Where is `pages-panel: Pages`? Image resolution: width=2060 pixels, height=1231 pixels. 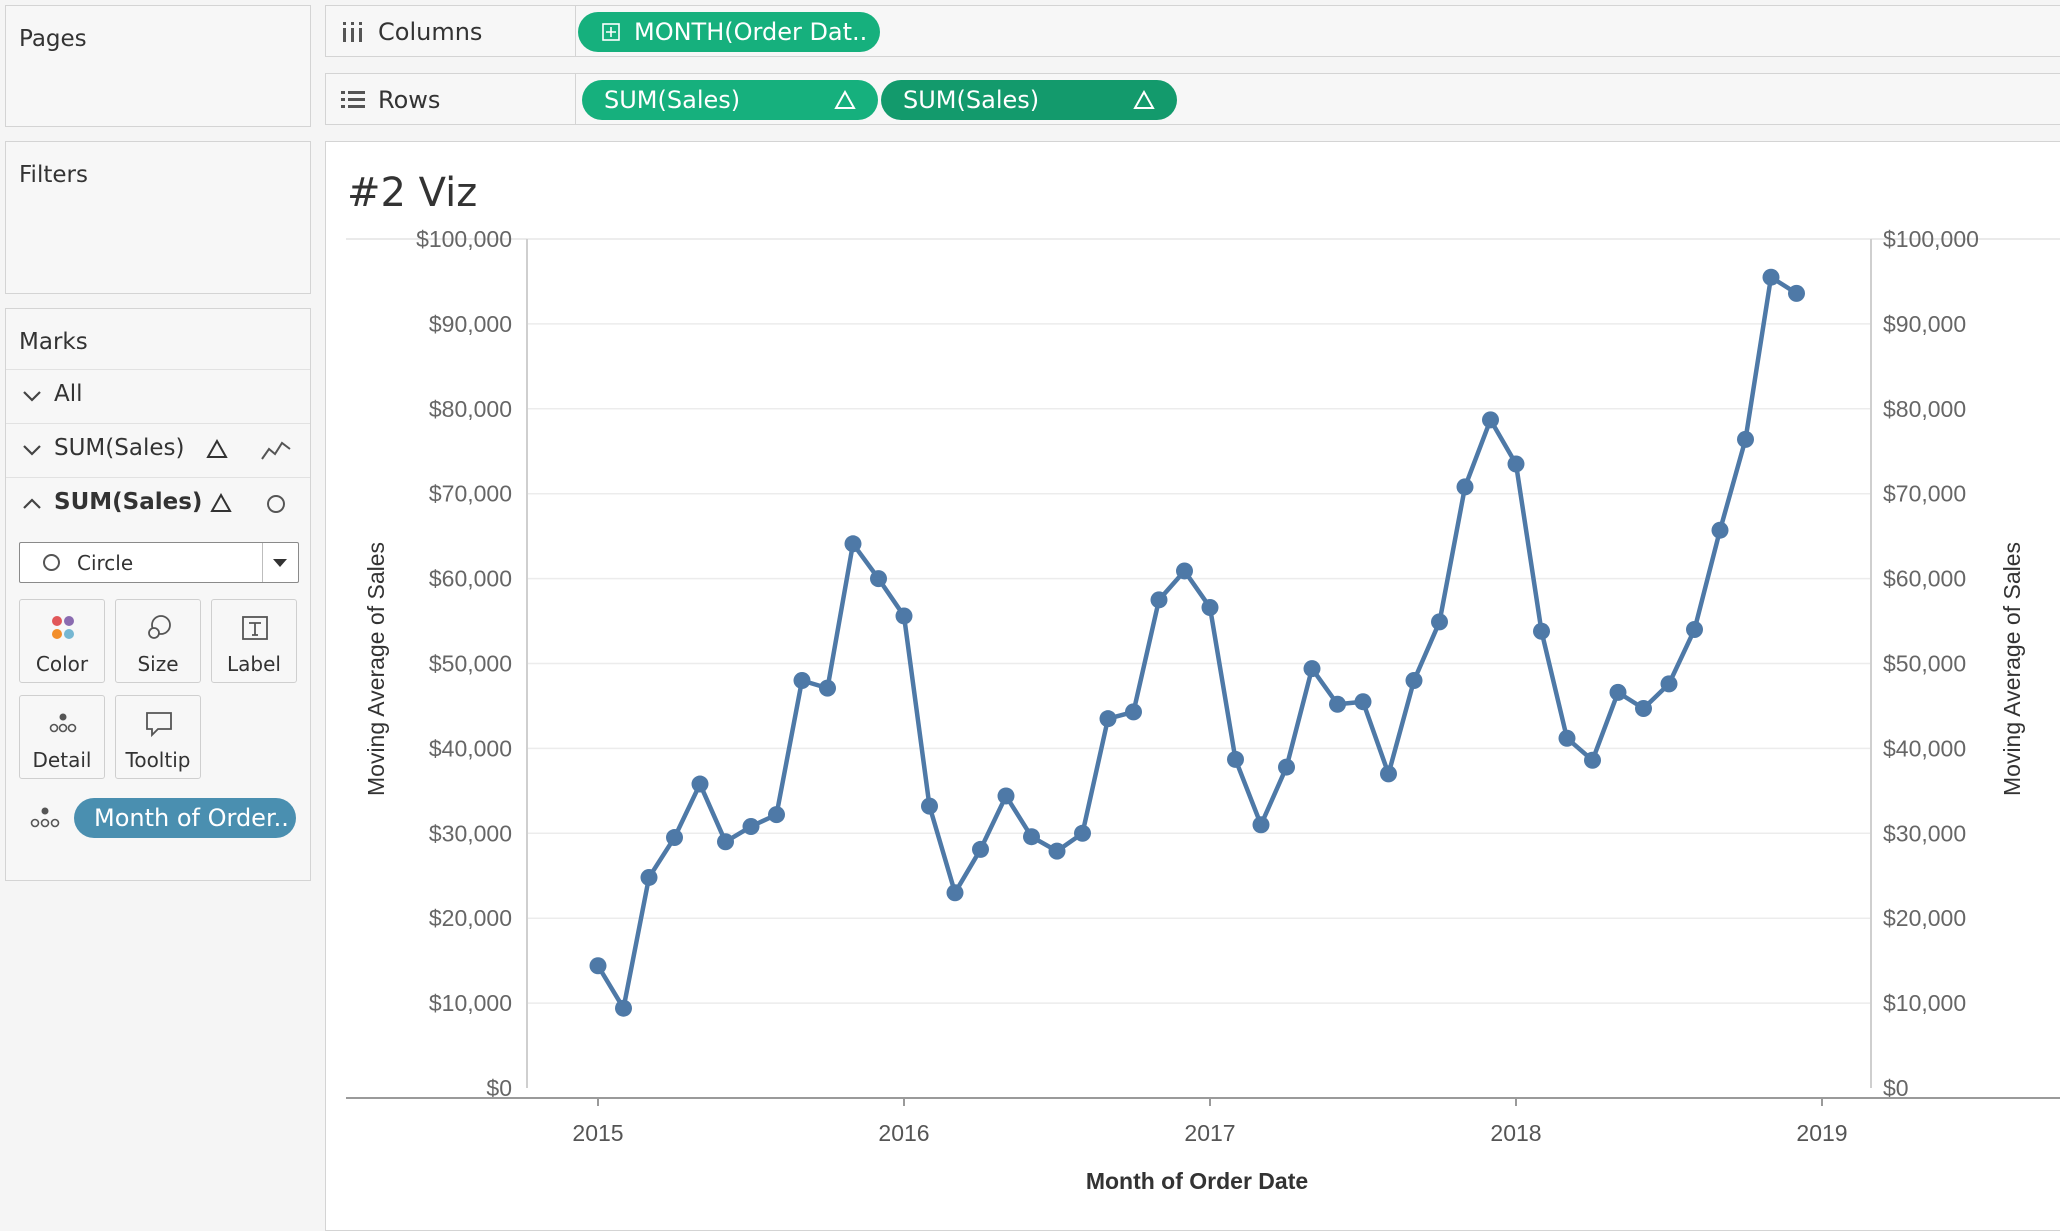
pages-panel: Pages is located at coordinates (158, 66).